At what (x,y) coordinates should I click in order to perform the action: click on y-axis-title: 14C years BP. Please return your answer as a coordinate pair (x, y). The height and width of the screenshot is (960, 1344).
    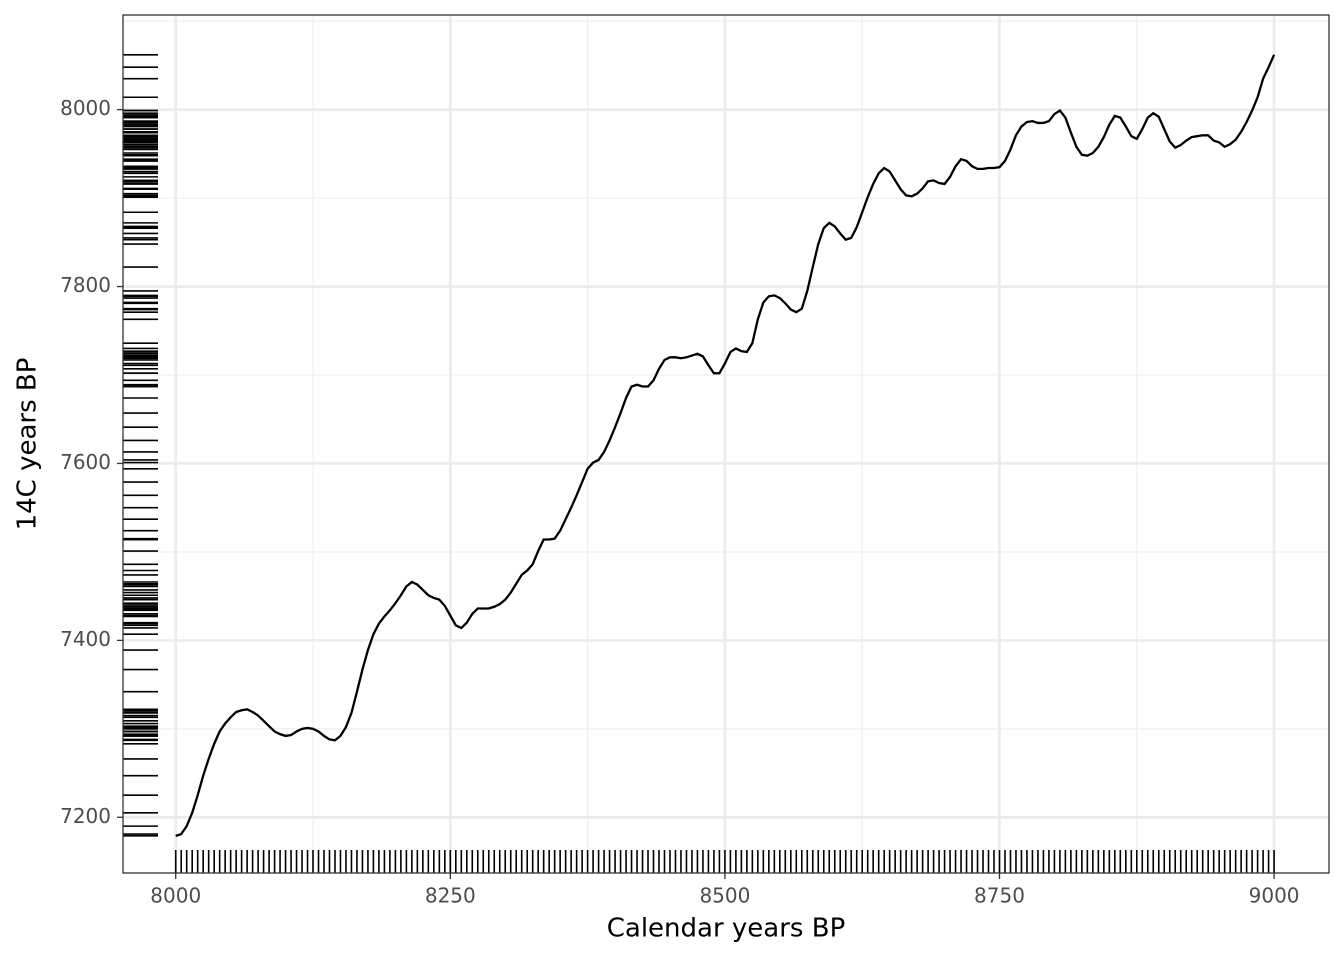
    Looking at the image, I should click on (28, 444).